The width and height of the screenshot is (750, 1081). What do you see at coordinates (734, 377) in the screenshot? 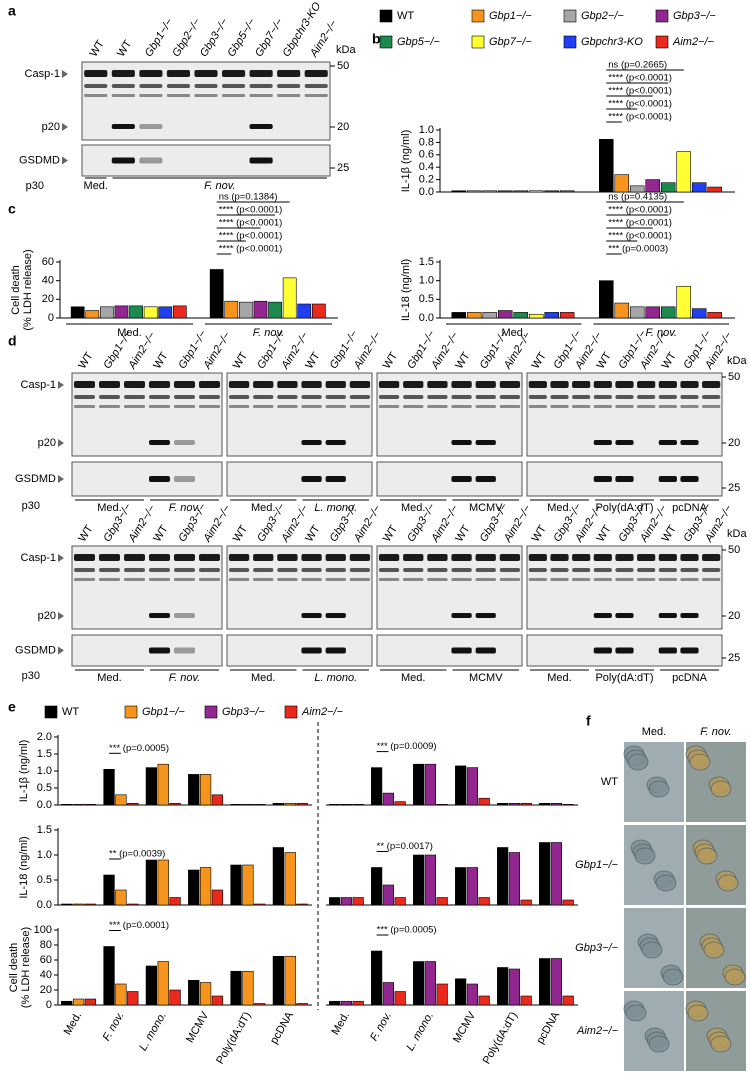
I see `marker-label: 50` at bounding box center [734, 377].